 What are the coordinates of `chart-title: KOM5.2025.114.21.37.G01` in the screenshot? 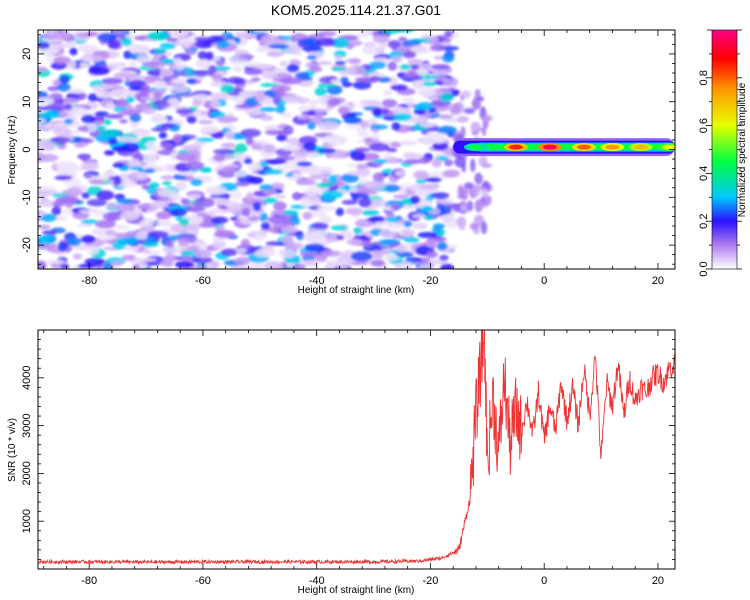 It's located at (356, 10).